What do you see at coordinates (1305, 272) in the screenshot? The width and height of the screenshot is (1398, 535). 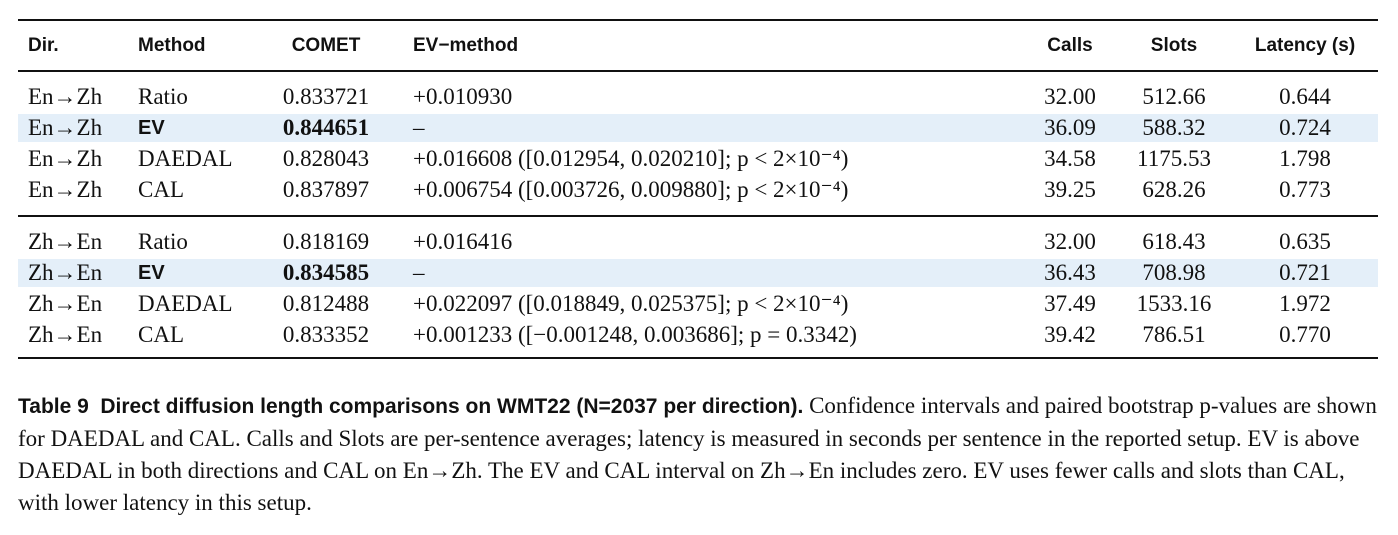 I see `table-cell: 0.721` at bounding box center [1305, 272].